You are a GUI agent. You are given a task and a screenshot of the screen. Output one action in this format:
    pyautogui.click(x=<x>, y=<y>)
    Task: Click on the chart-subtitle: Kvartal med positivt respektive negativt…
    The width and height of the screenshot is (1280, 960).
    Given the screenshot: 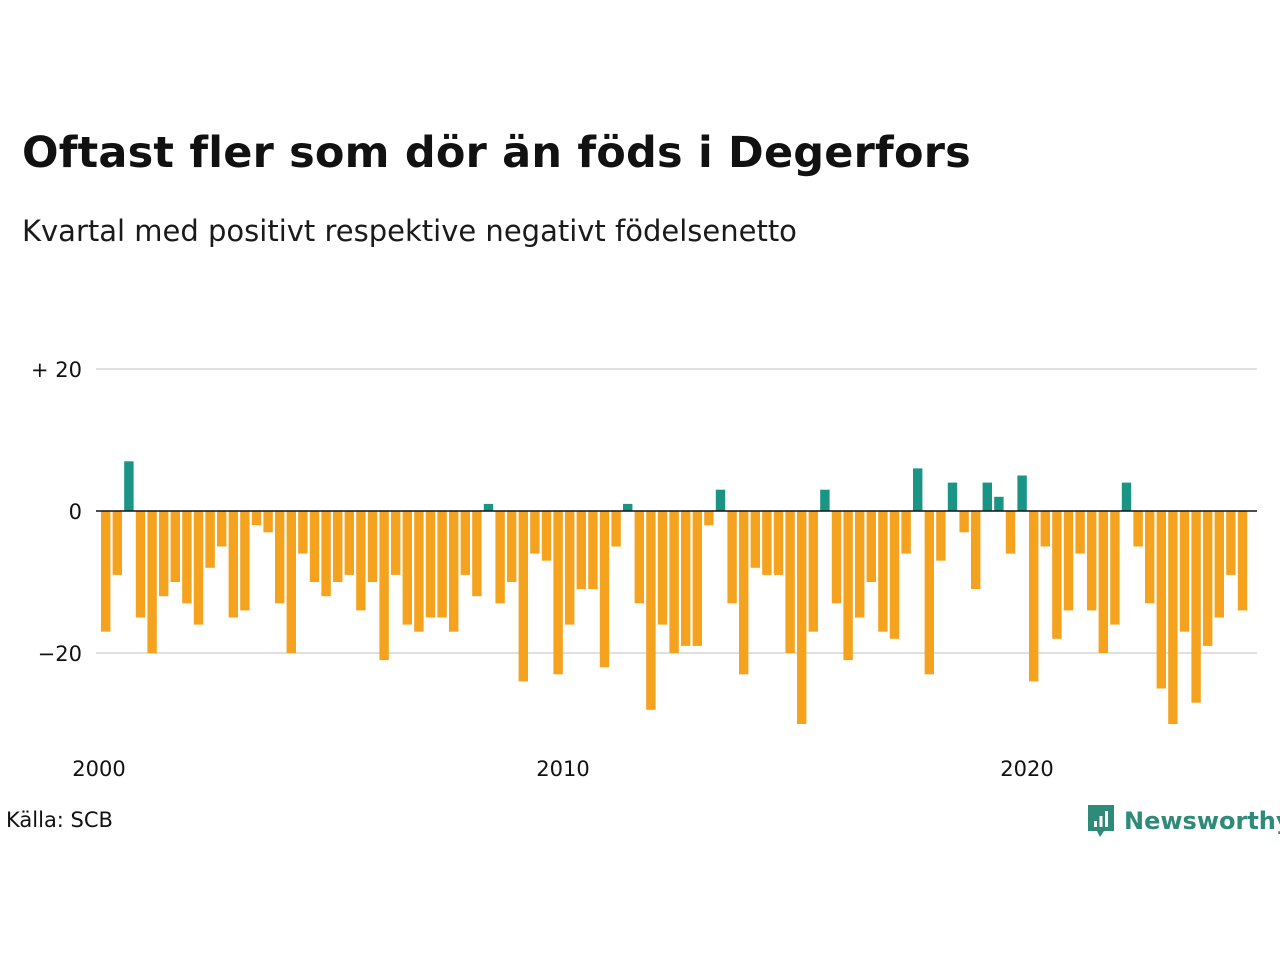 What is the action you would take?
    pyautogui.click(x=409, y=231)
    